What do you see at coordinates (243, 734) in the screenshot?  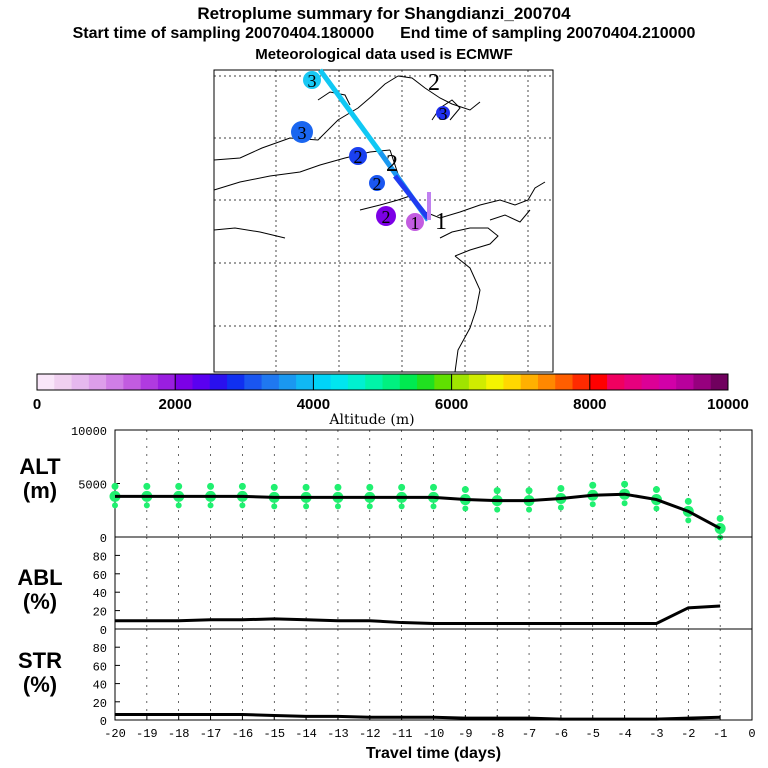 I see `x-tick-label: -16` at bounding box center [243, 734].